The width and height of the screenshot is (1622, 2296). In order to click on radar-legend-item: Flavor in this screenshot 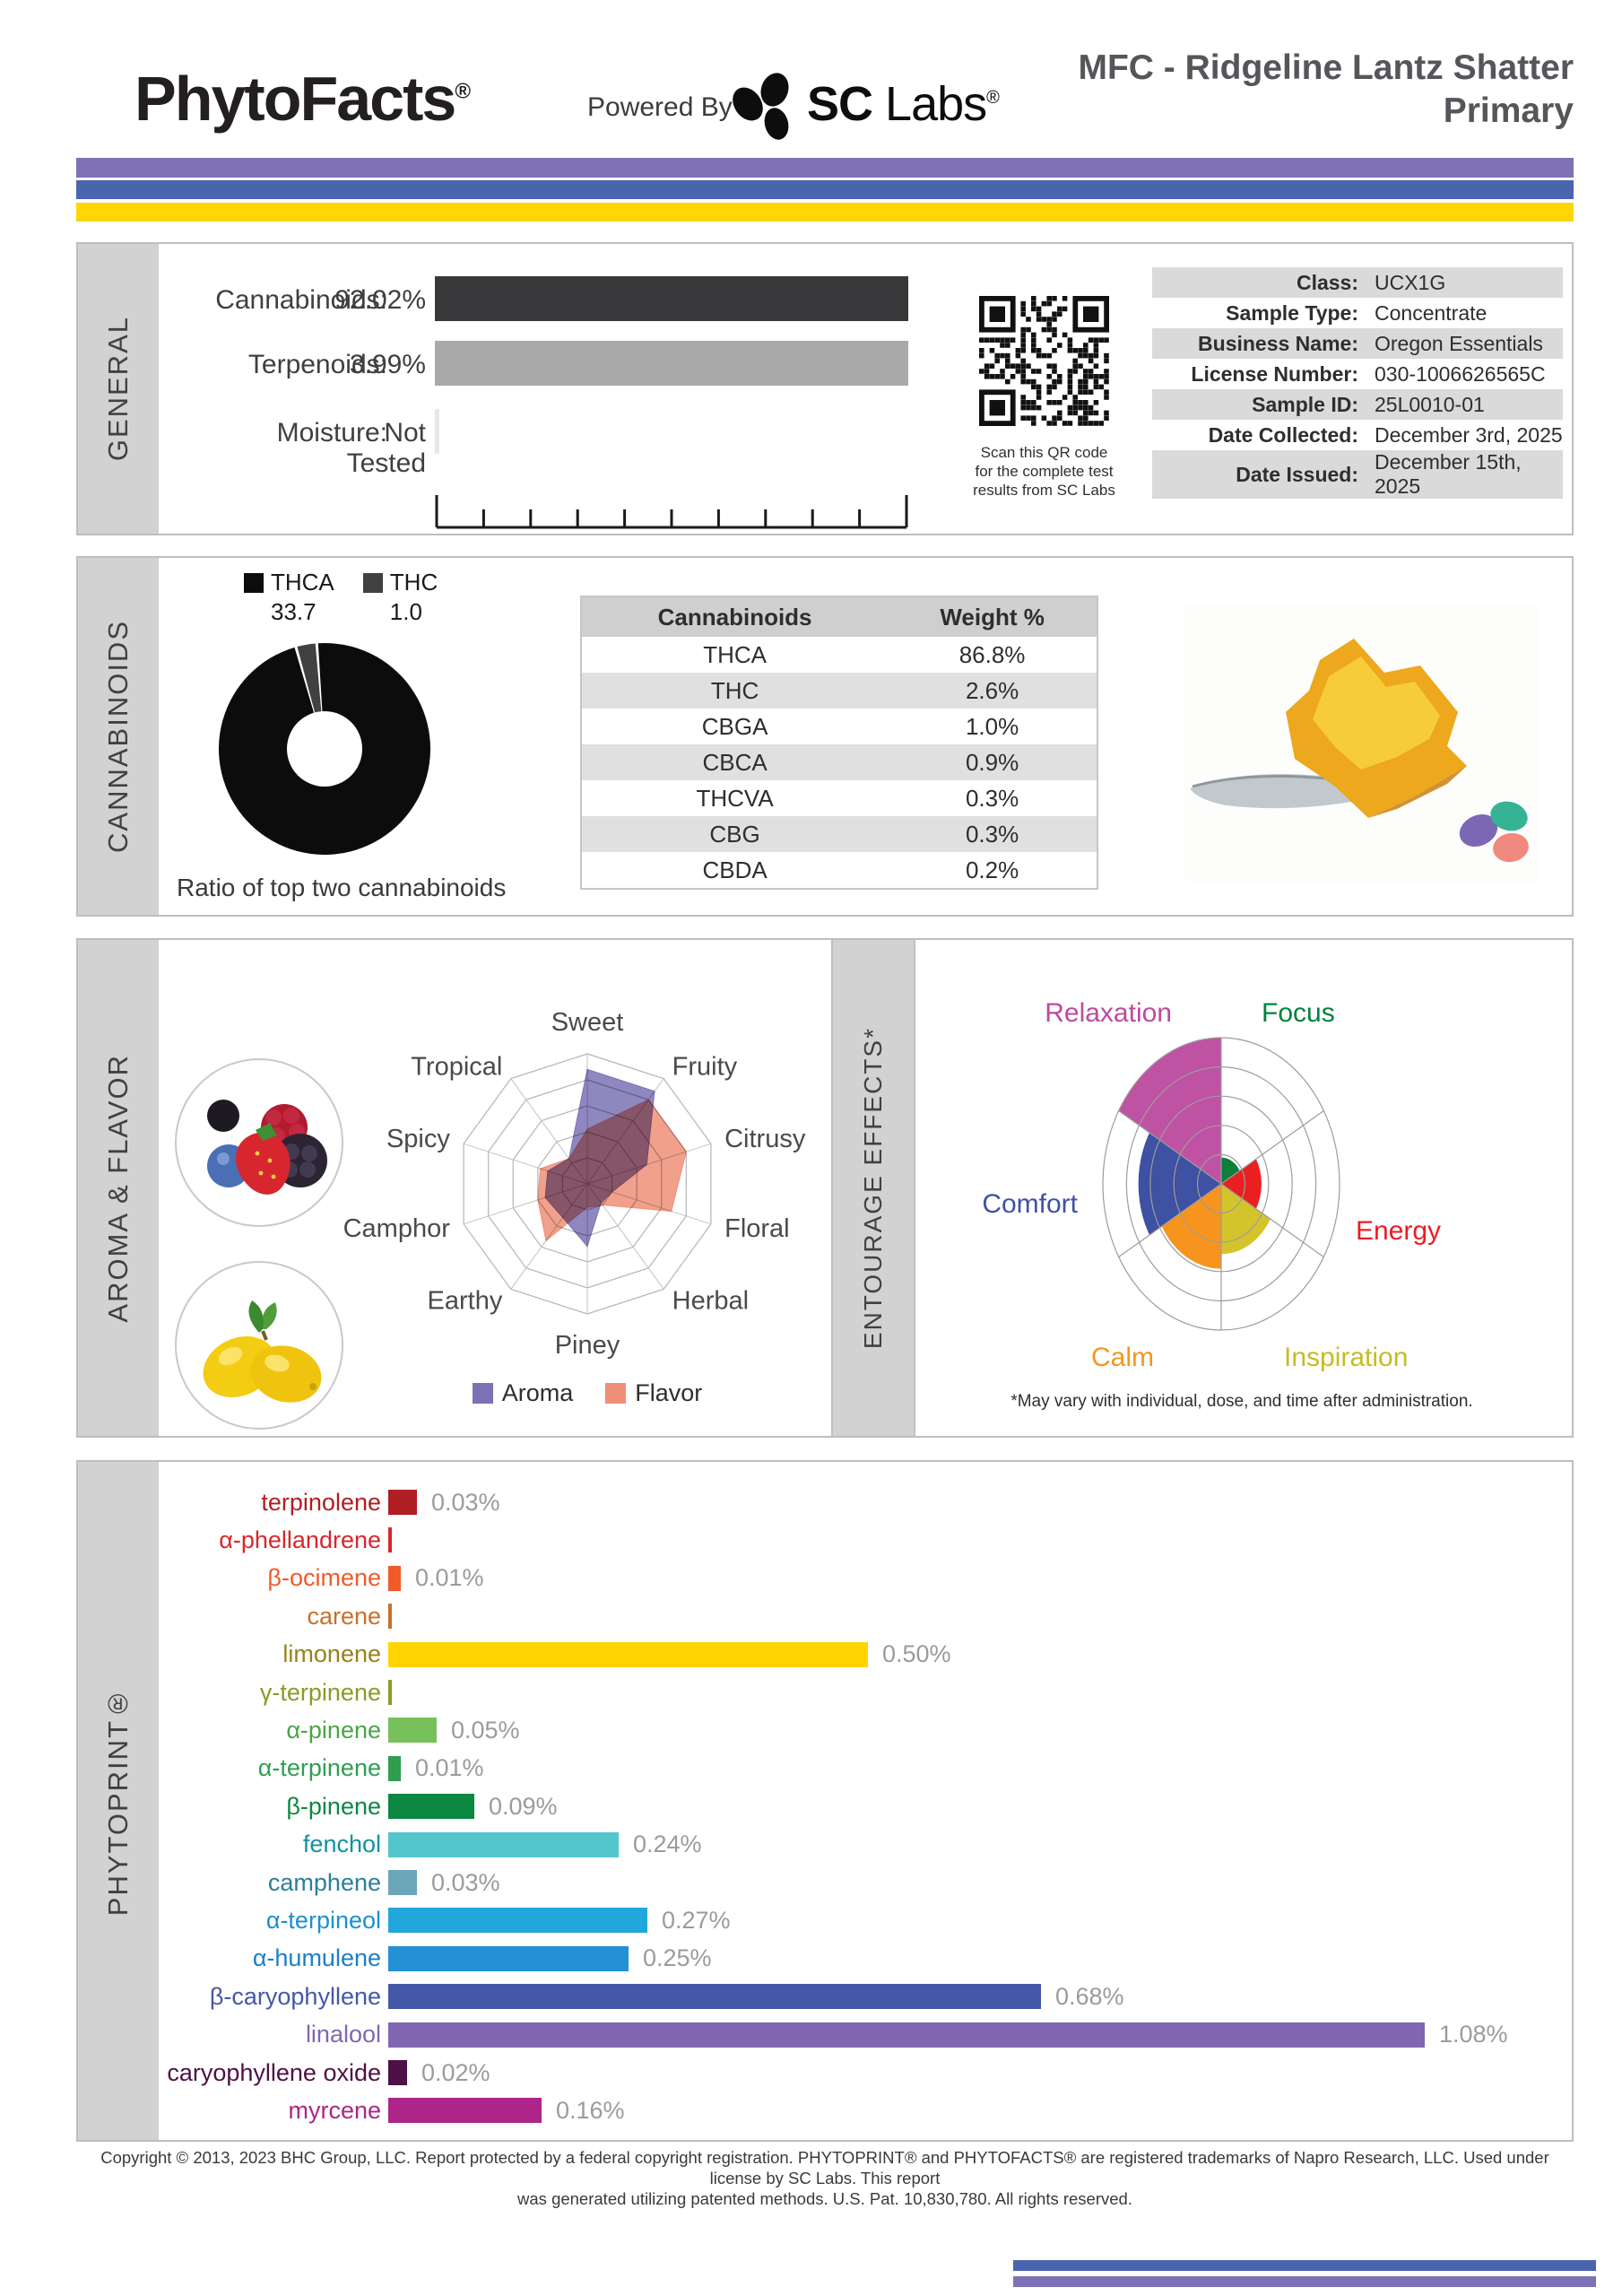, I will do `click(653, 1393)`.